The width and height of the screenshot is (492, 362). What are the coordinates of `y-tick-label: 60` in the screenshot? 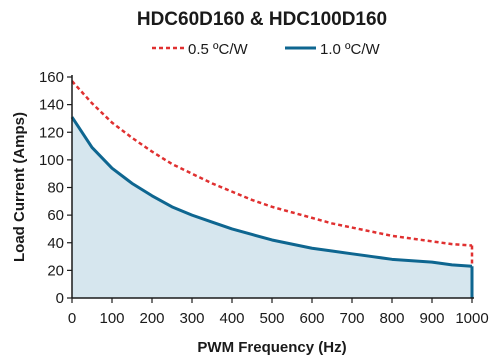 It's located at (55, 215).